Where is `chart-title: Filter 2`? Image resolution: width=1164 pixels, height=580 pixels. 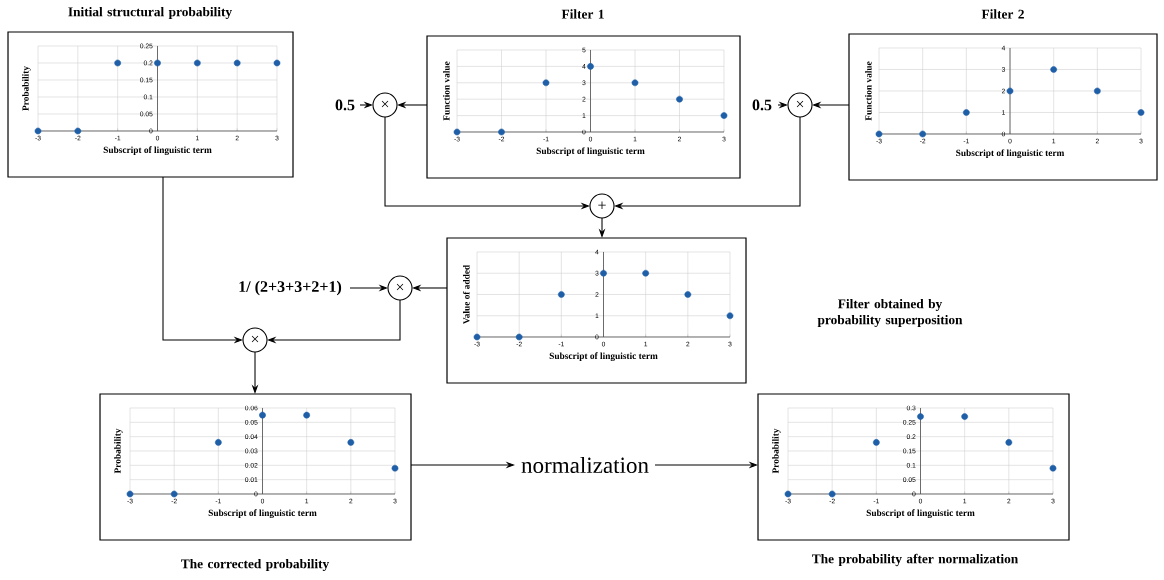 chart-title: Filter 2 is located at coordinates (1002, 14).